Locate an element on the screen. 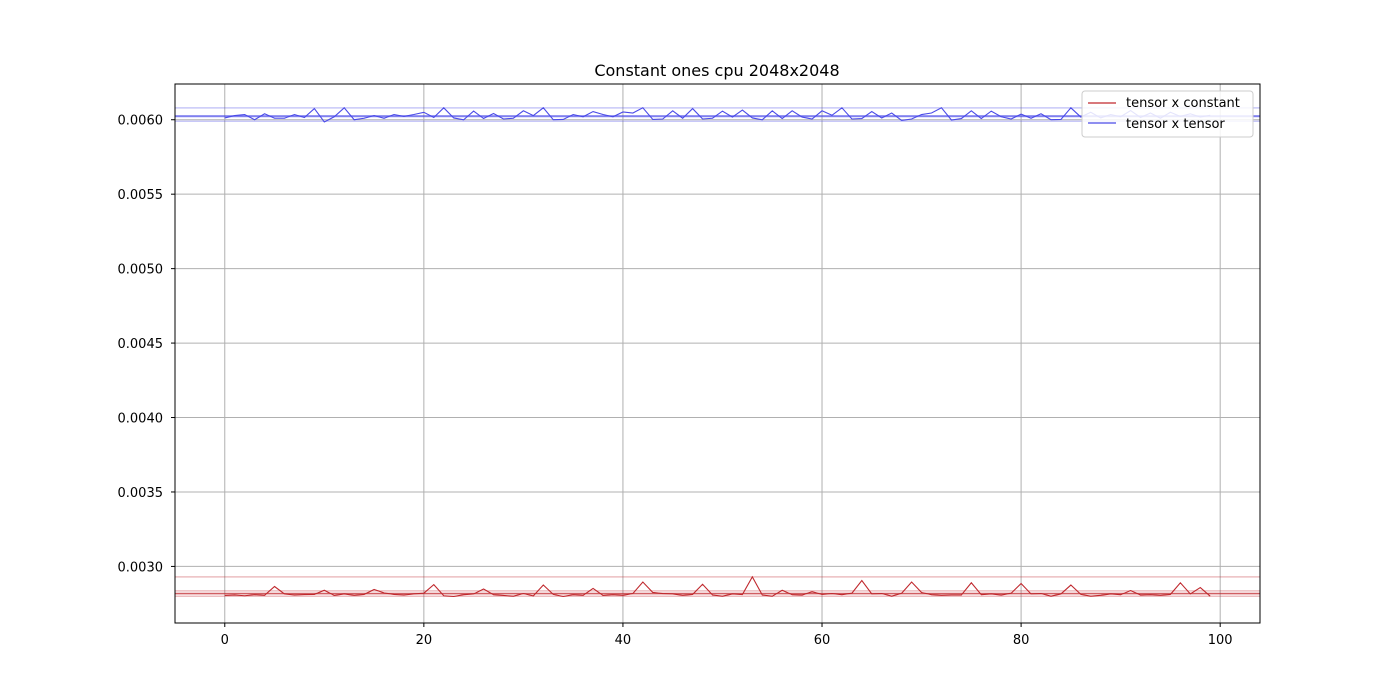  x-tick-label: 80 is located at coordinates (1021, 640).